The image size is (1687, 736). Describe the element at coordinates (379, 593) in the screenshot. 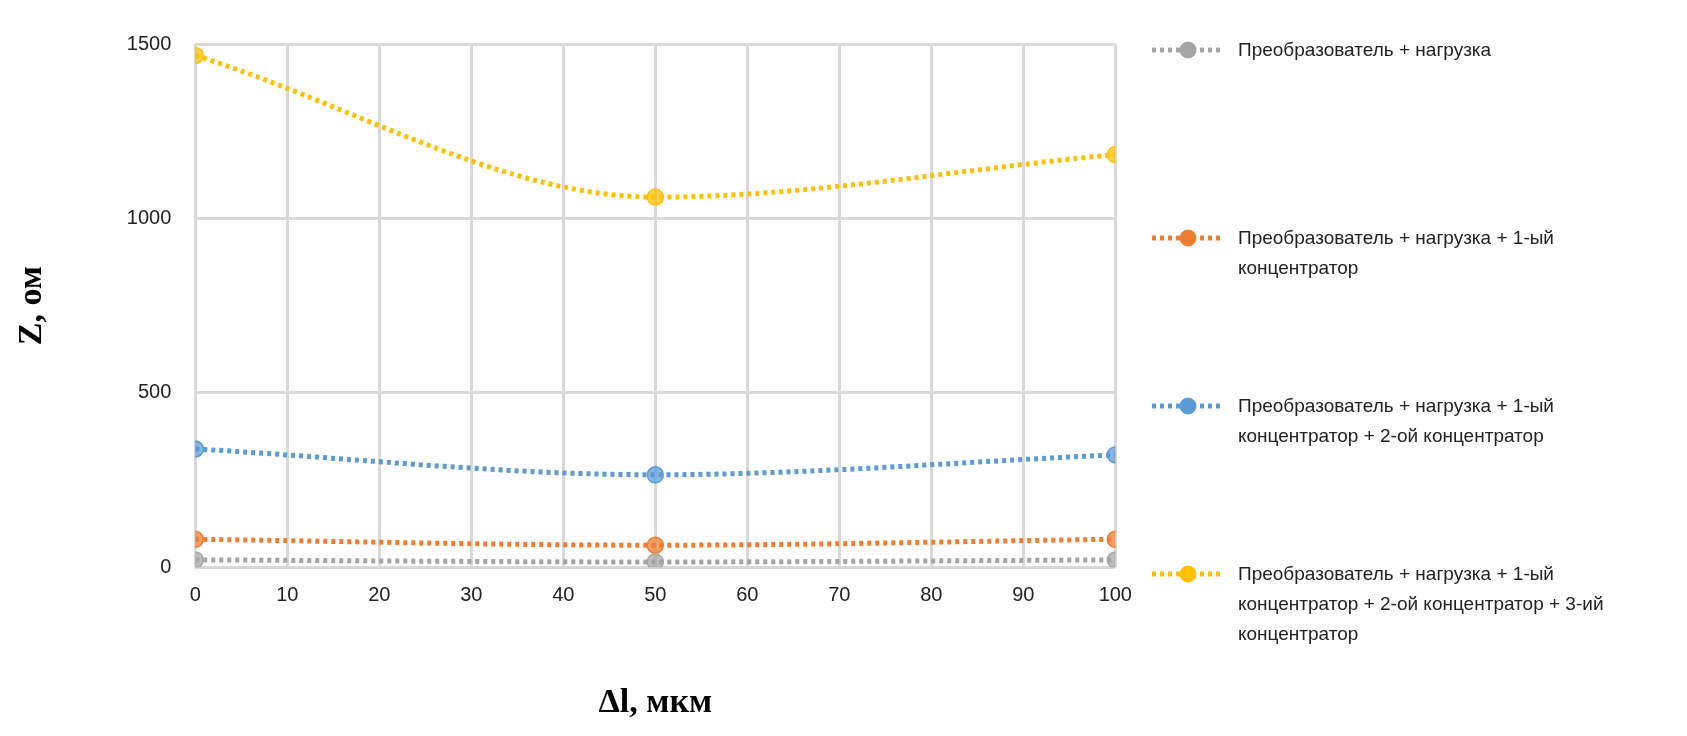

I see `x-tick-label: 20` at that location.